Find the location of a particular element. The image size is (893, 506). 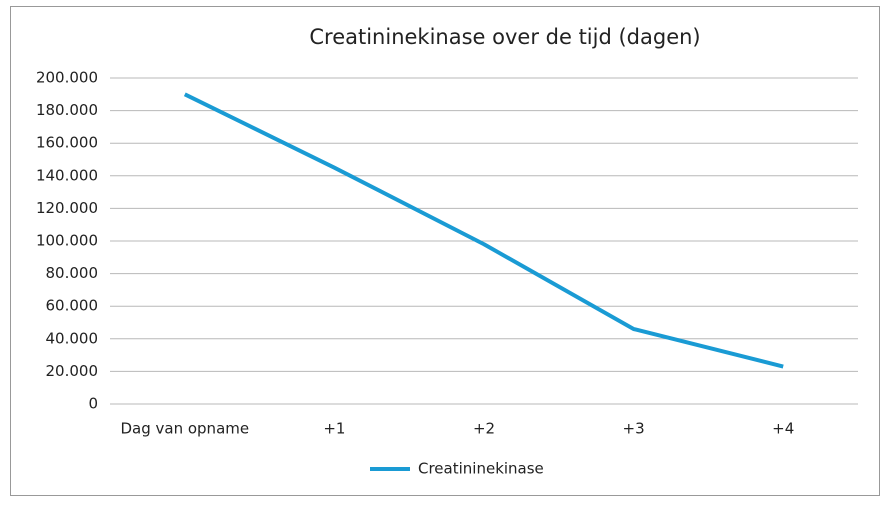

chart-title: Creatininekinase over de tijd (dagen) is located at coordinates (504, 37).